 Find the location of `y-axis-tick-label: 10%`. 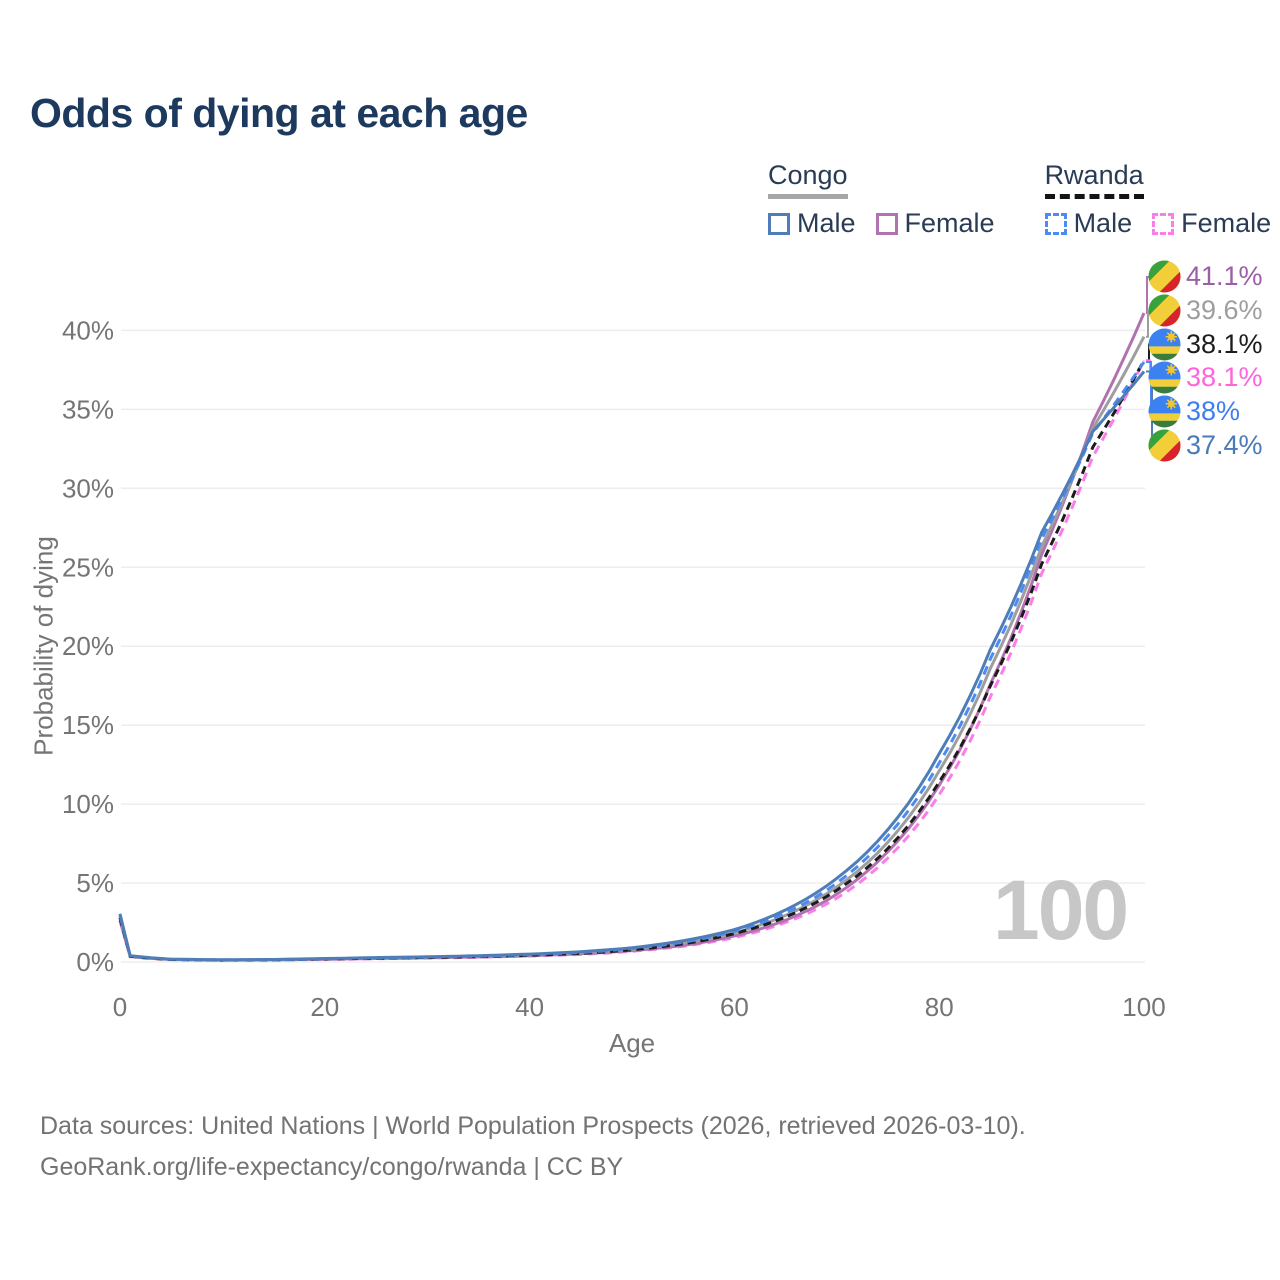

y-axis-tick-label: 10% is located at coordinates (88, 804).